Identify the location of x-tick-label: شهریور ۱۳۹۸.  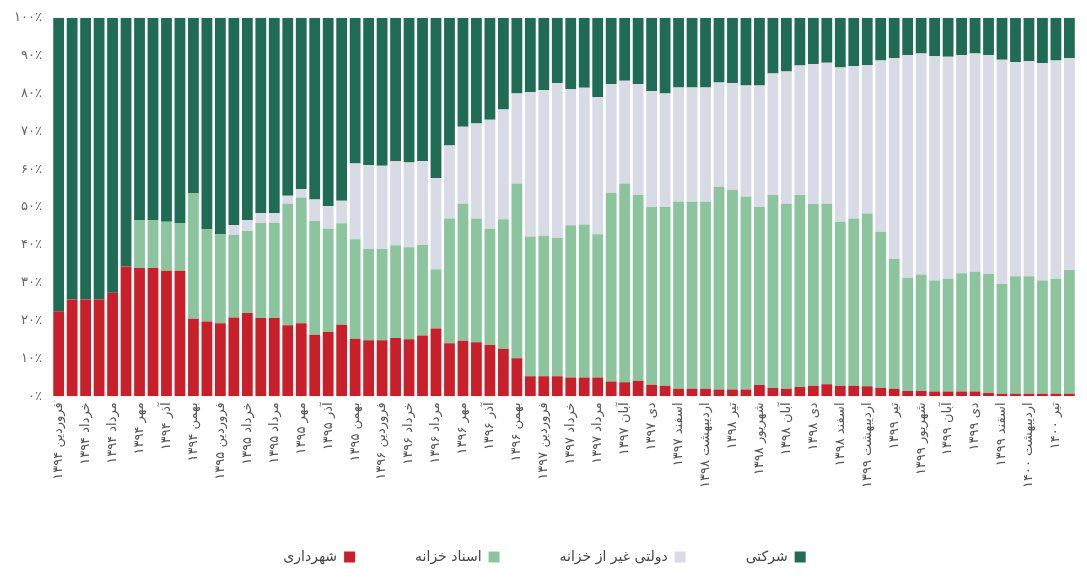
(758, 439).